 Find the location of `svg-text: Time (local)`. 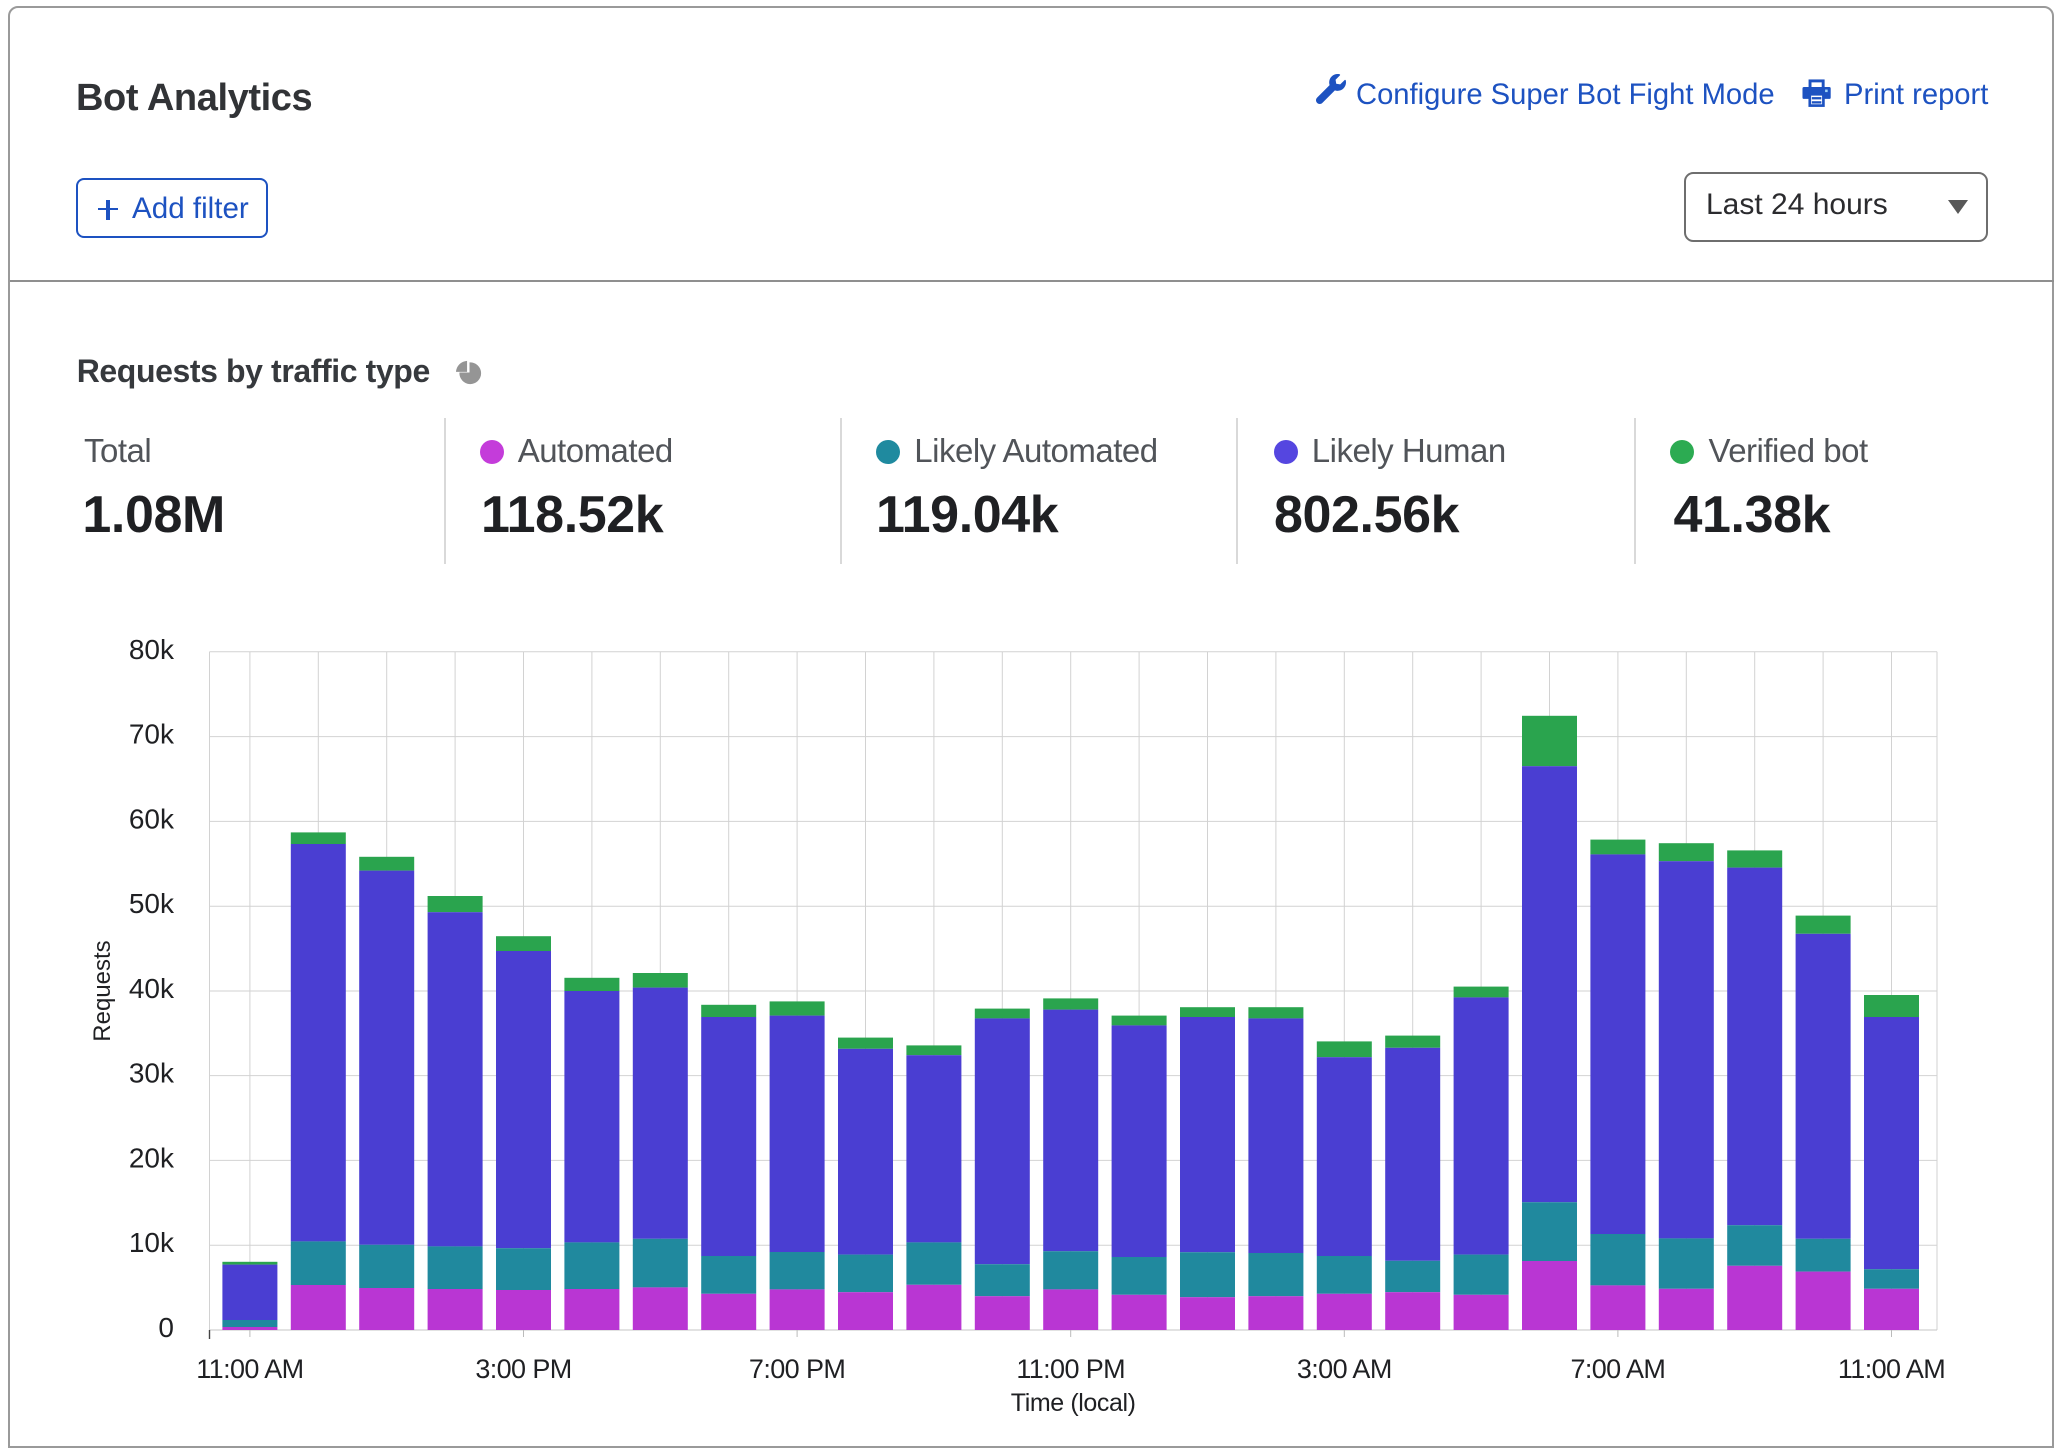

svg-text: Time (local) is located at coordinates (1073, 1403).